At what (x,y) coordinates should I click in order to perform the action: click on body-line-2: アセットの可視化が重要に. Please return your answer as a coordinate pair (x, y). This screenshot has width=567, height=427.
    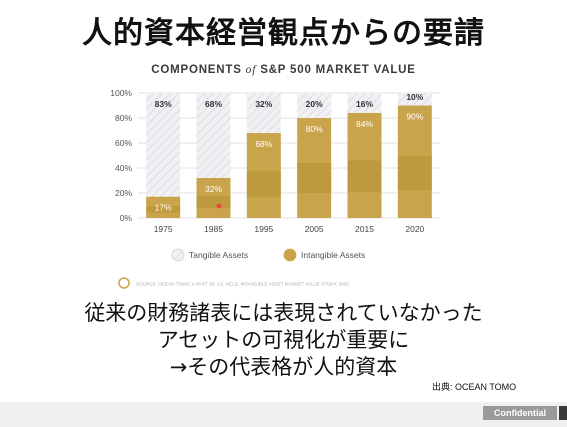
    Looking at the image, I should click on (283, 340).